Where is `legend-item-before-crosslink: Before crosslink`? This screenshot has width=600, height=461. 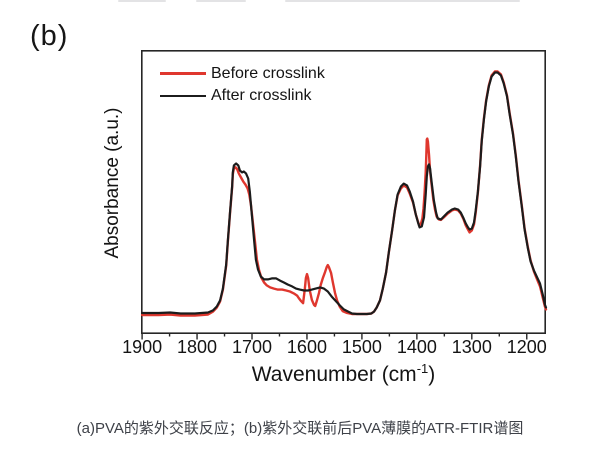
legend-item-before-crosslink: Before crosslink is located at coordinates (242, 73).